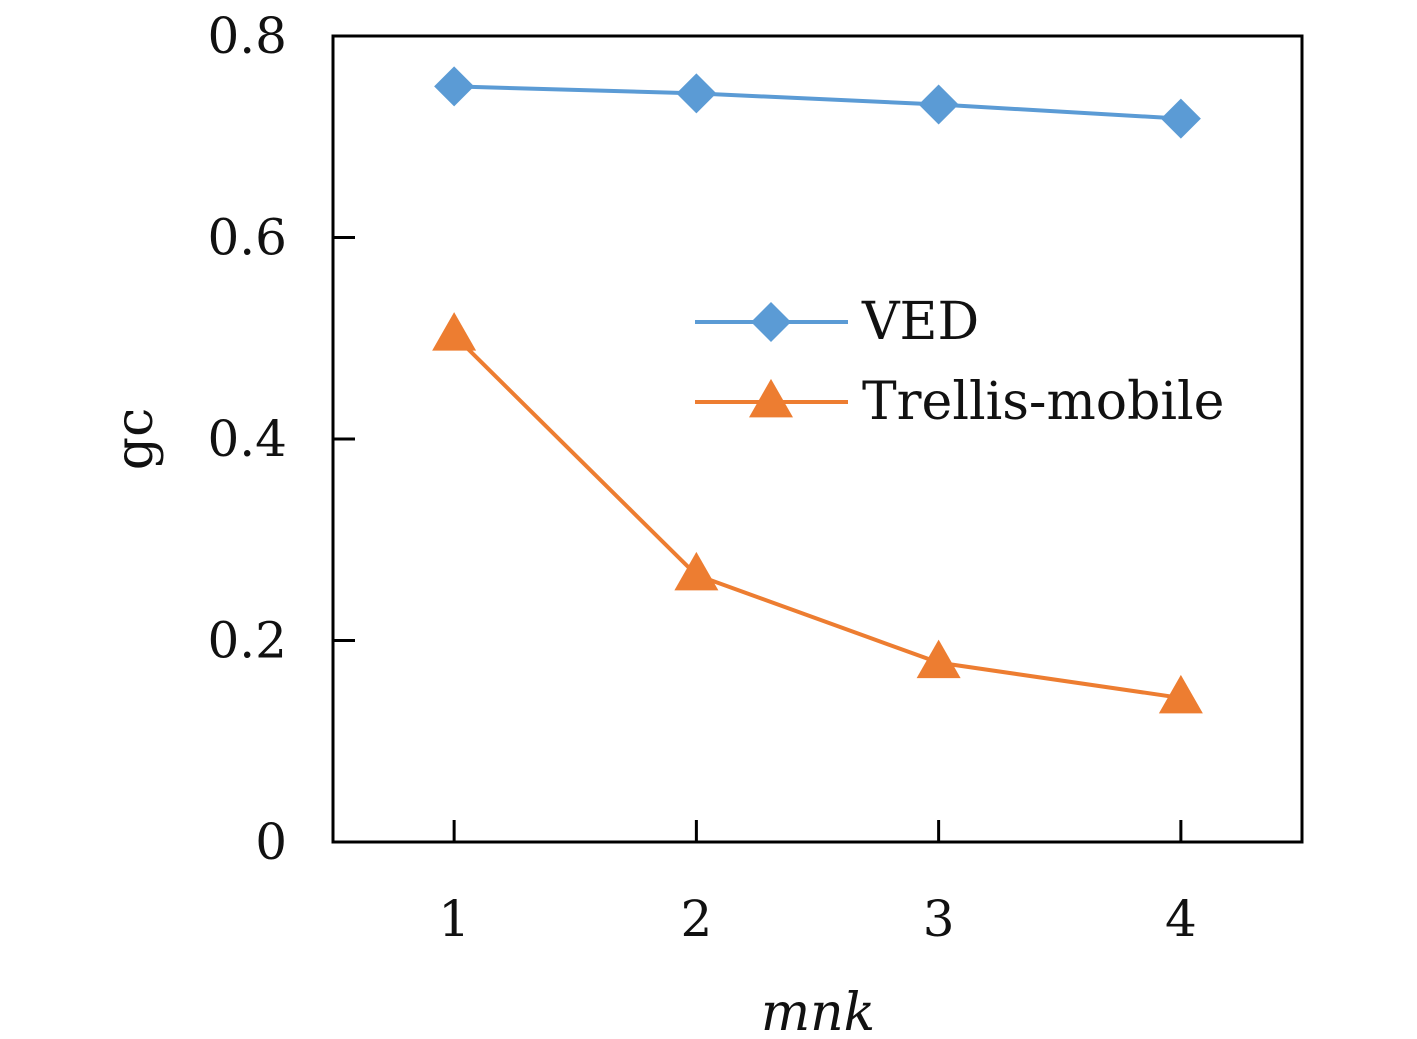 The height and width of the screenshot is (1039, 1417). I want to click on legend: VED Trellis-mobile, so click(959, 362).